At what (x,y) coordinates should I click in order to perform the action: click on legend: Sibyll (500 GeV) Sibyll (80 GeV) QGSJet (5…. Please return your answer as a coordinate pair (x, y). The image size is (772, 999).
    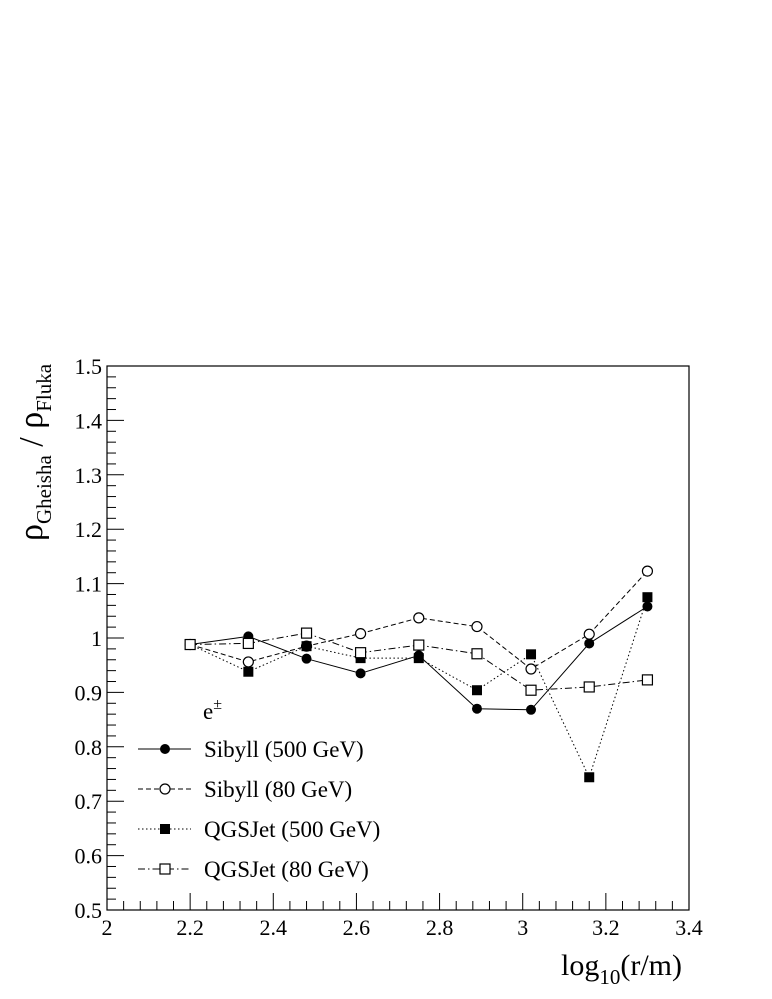
    Looking at the image, I should click on (259, 809).